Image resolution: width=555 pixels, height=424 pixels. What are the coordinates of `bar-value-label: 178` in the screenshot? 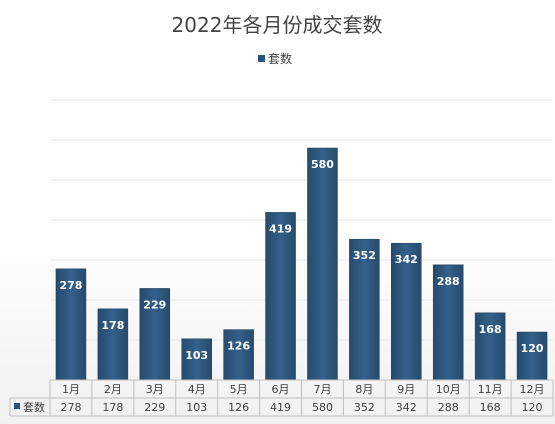 It's located at (112, 325).